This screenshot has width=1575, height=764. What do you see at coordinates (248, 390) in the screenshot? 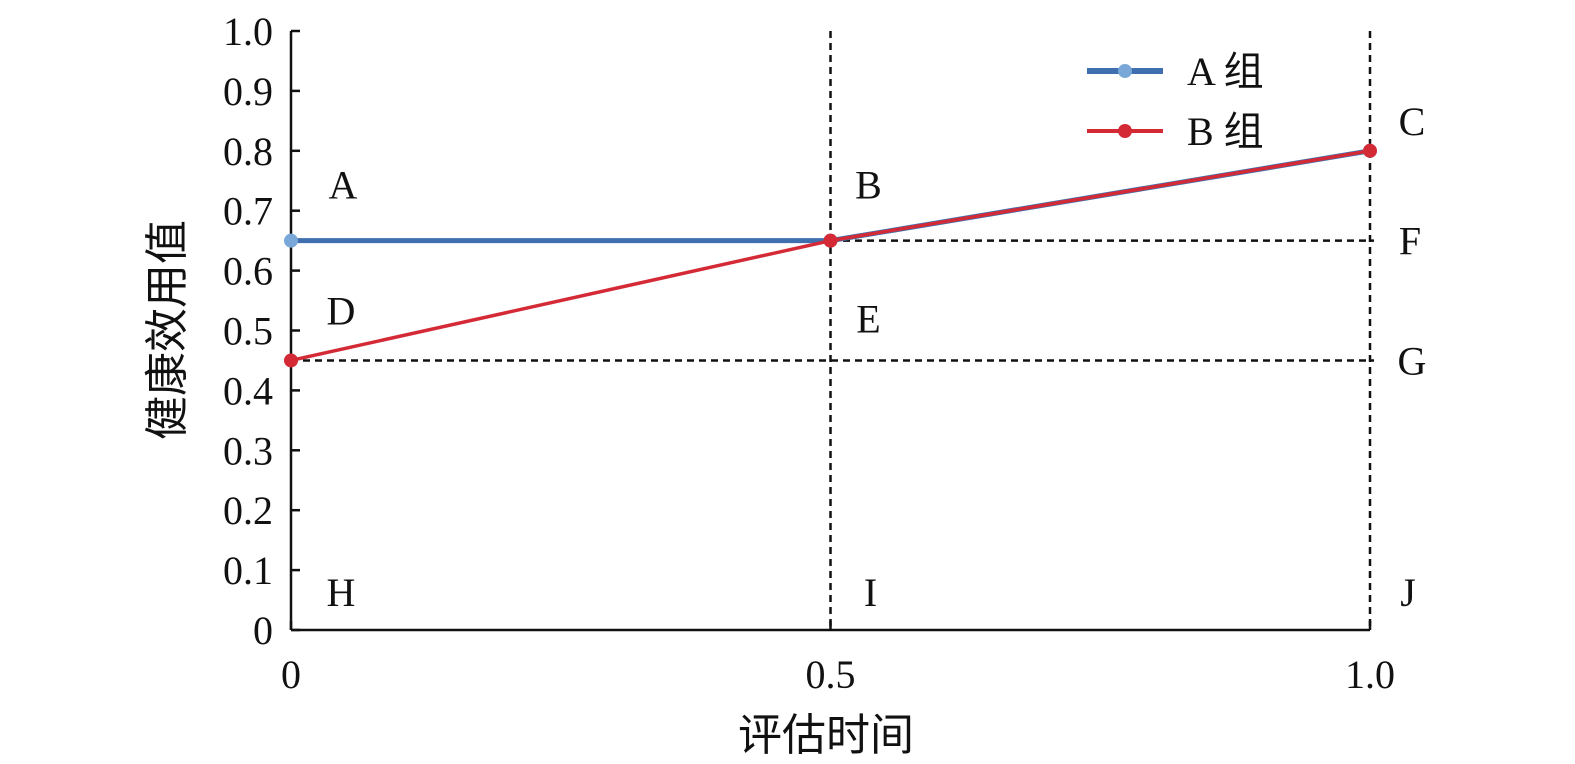
I see `y-tick-label: 0.4` at bounding box center [248, 390].